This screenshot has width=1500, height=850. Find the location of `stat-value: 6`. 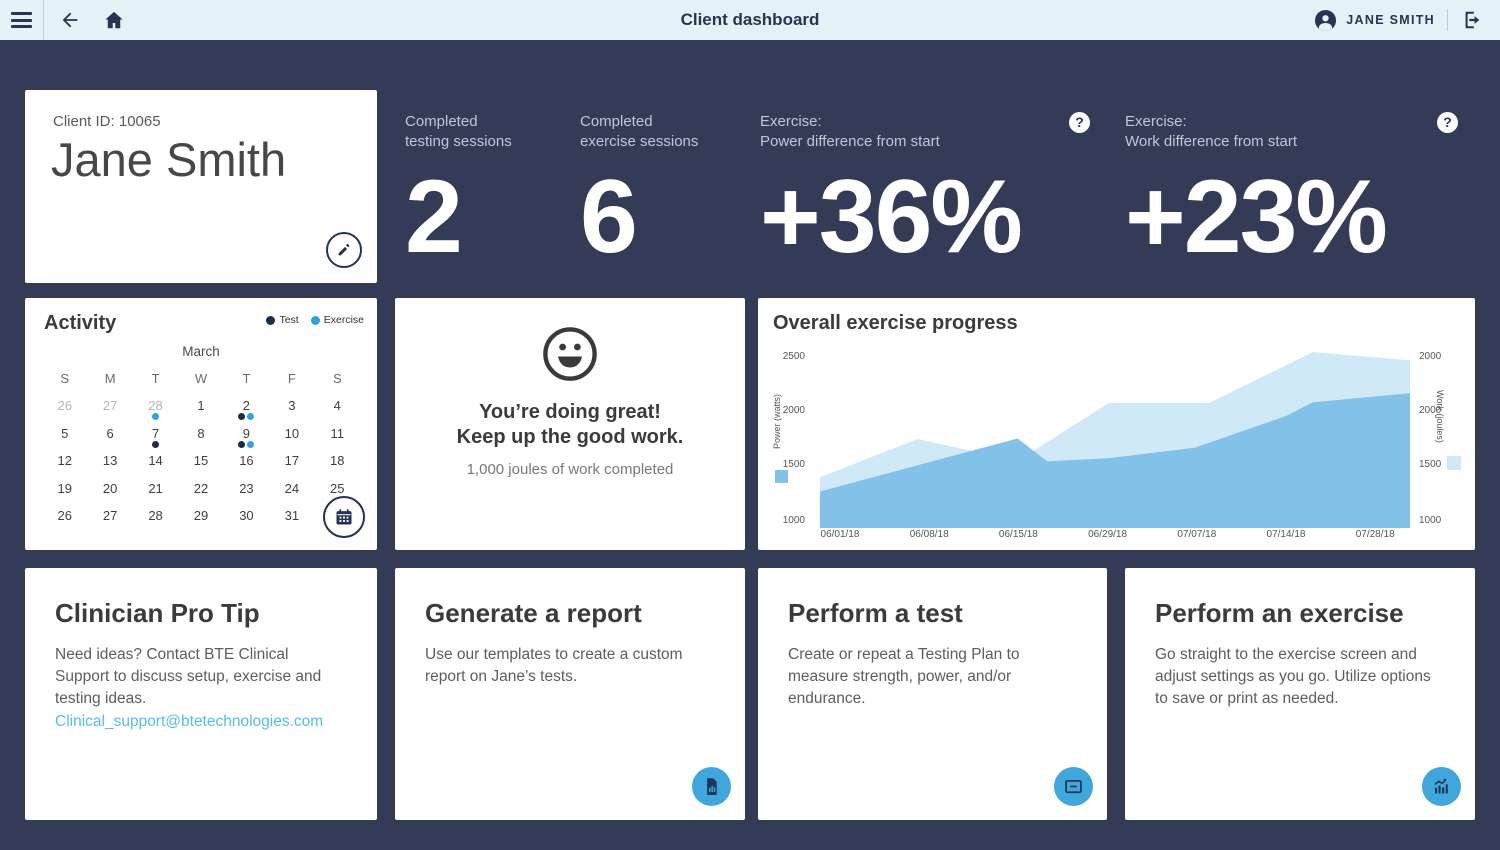

stat-value: 6 is located at coordinates (609, 217).